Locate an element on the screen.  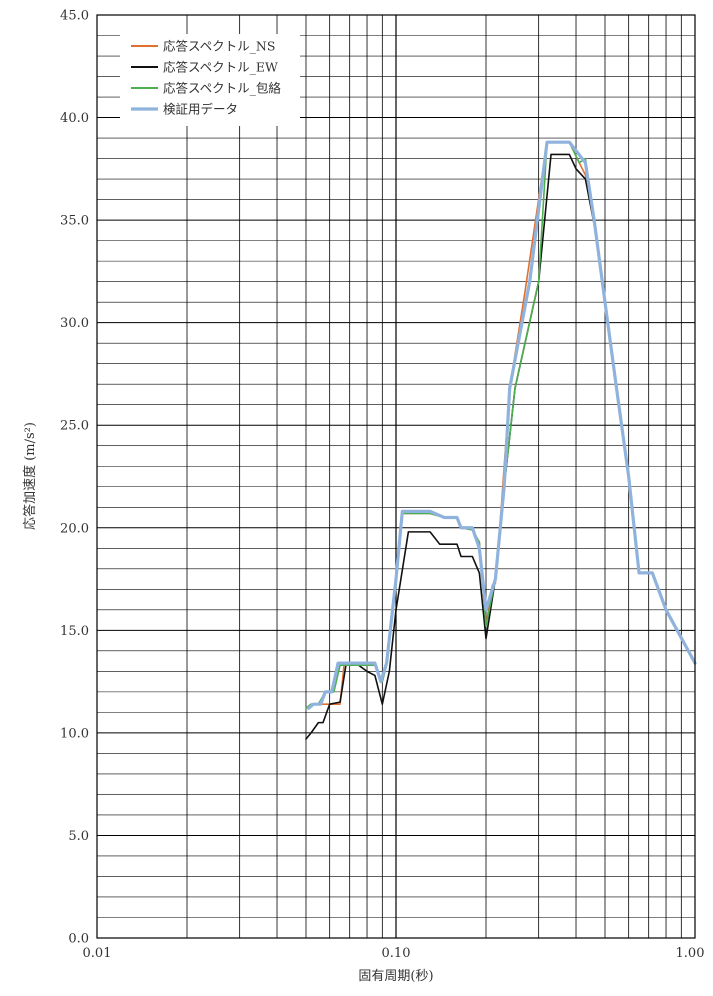
legend-label-2: 応答スペクトル_EW is located at coordinates (220, 67).